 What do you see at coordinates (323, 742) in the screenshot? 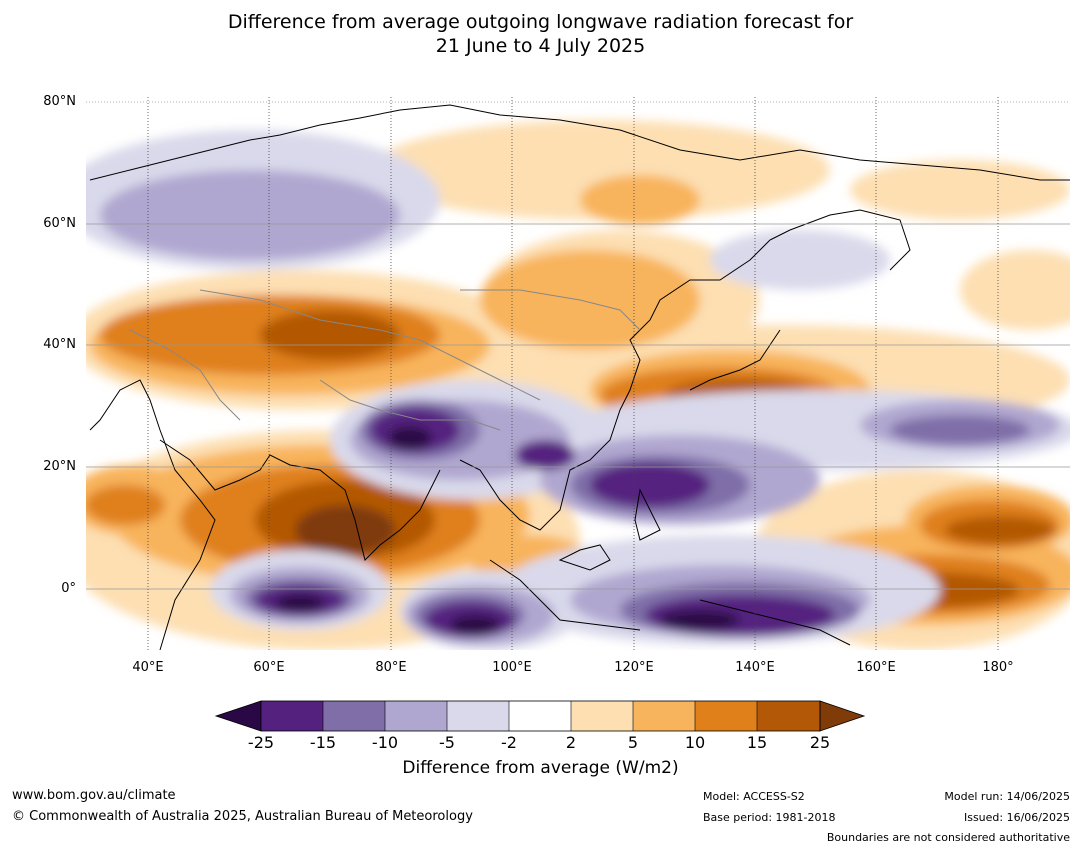
I see `colorbar-tick: -15` at bounding box center [323, 742].